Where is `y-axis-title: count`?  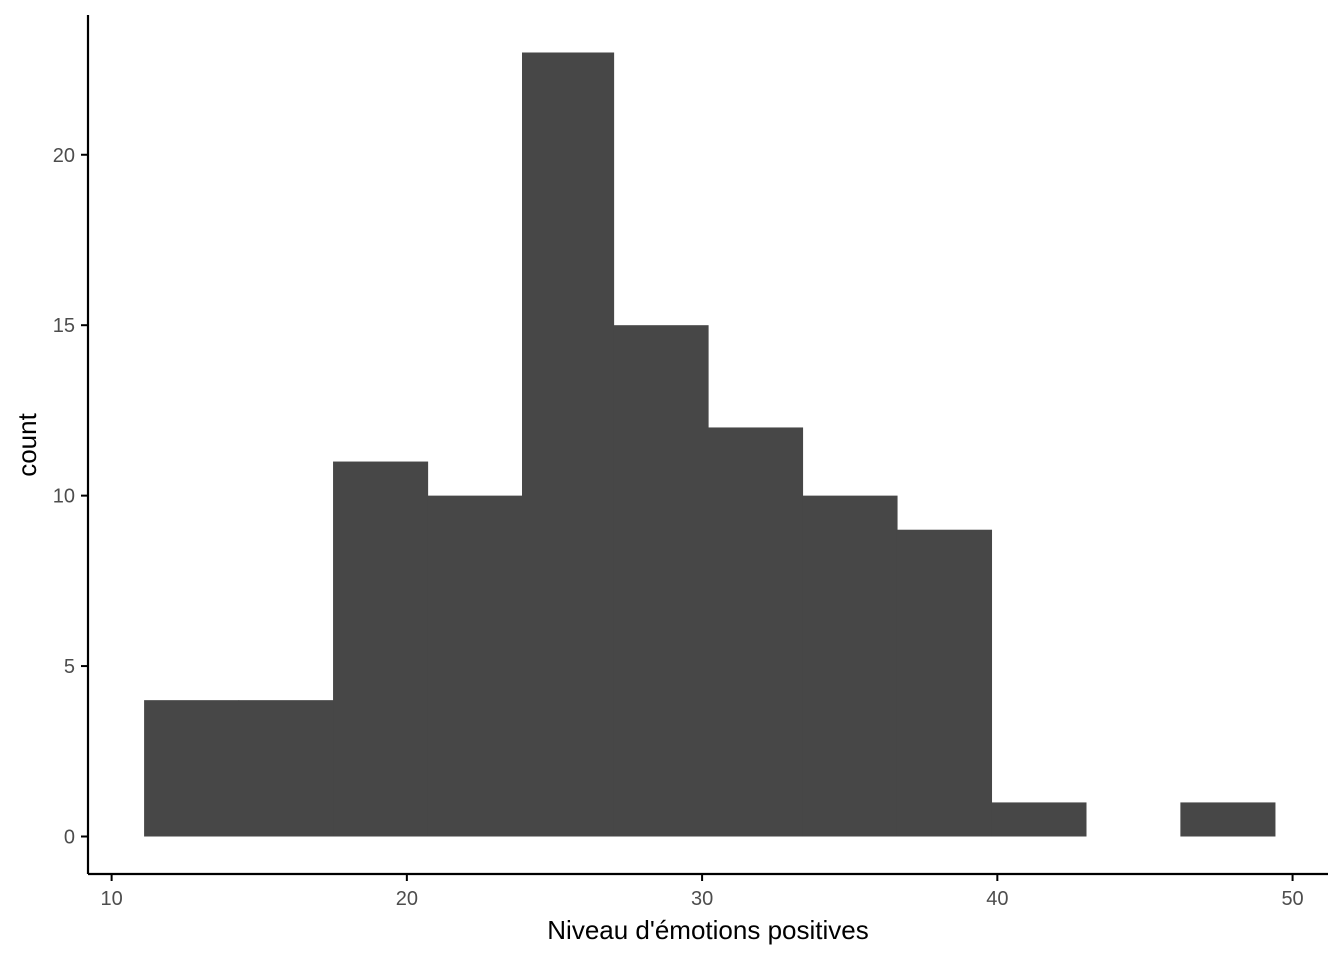
y-axis-title: count is located at coordinates (27, 444).